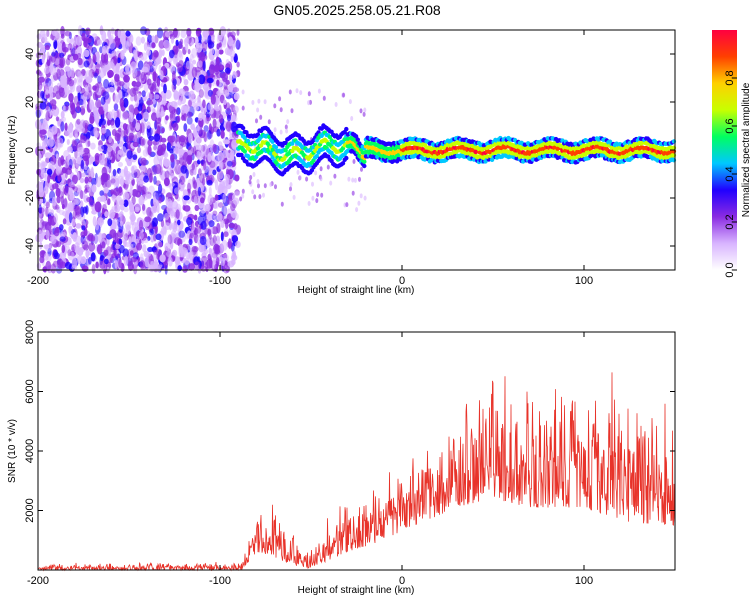  Describe the element at coordinates (30, 198) in the screenshot. I see `spectrogram-ytick-label: -20` at that location.